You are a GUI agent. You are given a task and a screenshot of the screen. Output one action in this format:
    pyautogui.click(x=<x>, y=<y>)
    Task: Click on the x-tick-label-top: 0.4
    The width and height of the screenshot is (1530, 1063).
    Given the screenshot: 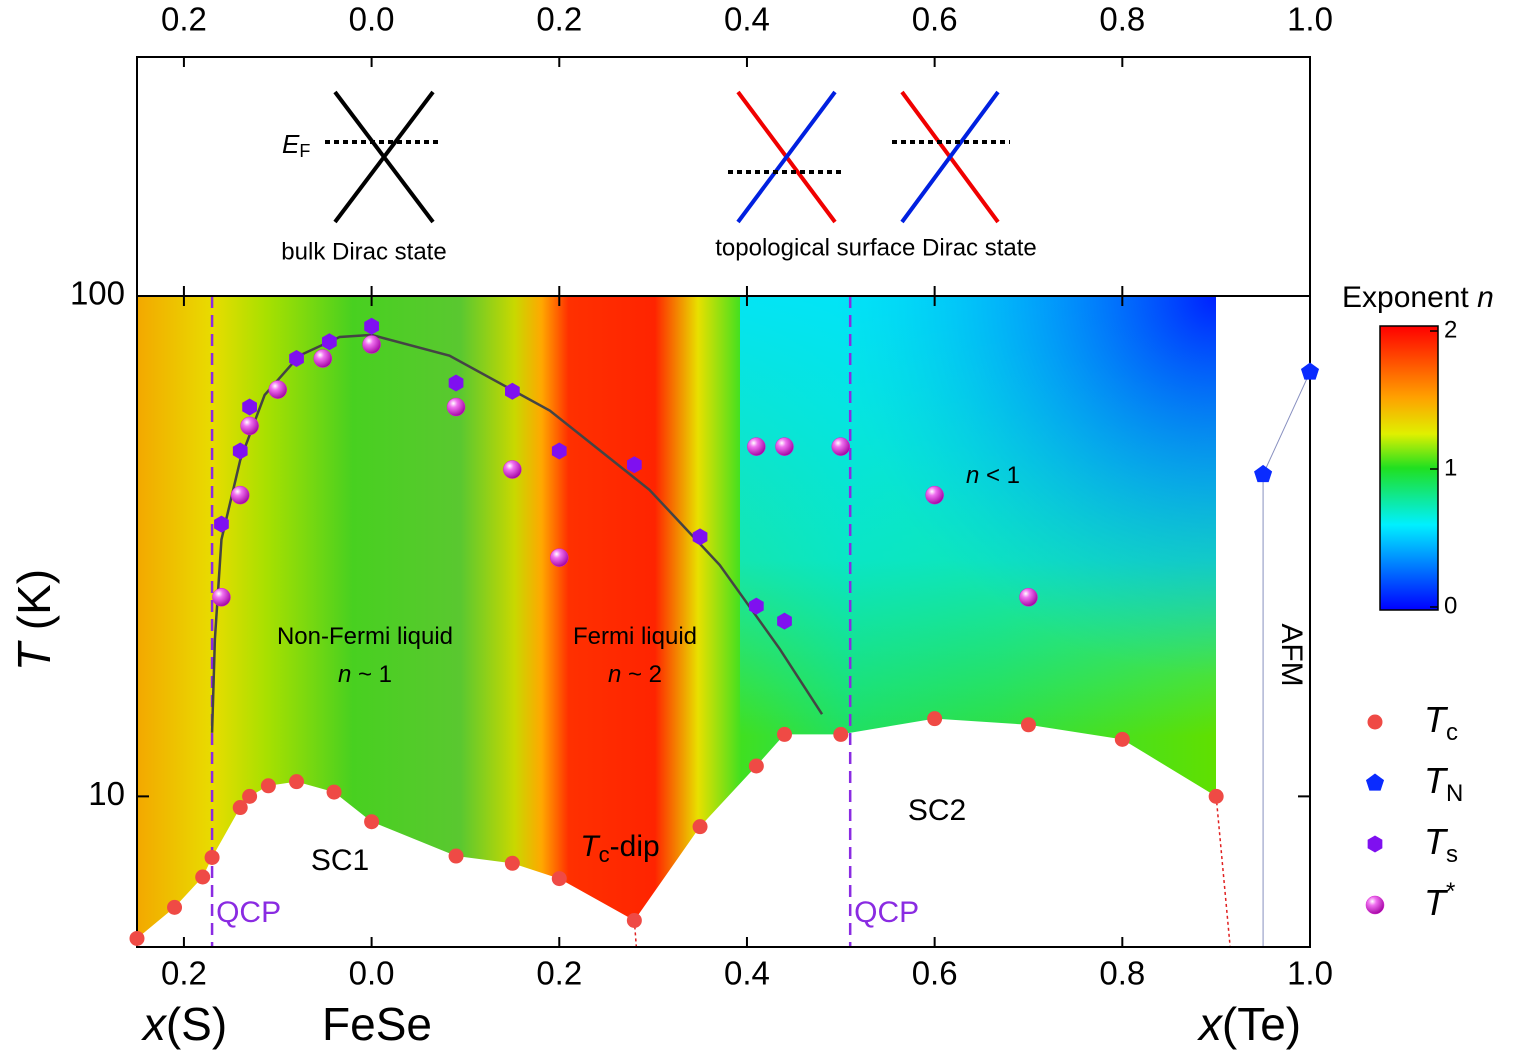 What is the action you would take?
    pyautogui.click(x=747, y=19)
    